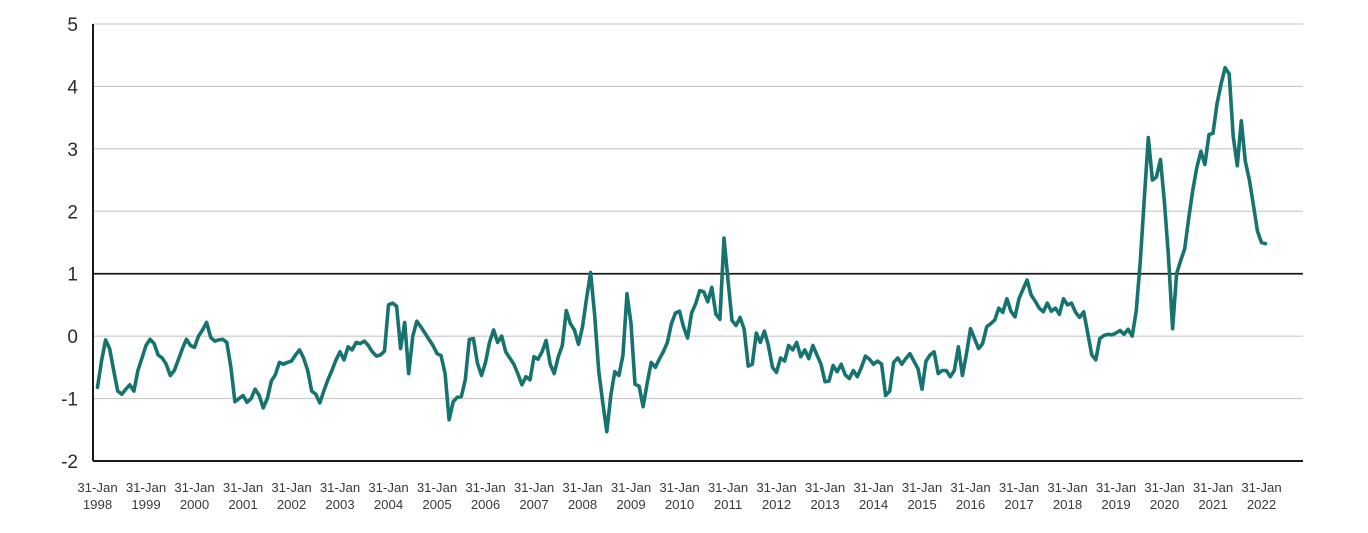  Describe the element at coordinates (72, 275) in the screenshot. I see `y-tick-label-1: 1` at that location.